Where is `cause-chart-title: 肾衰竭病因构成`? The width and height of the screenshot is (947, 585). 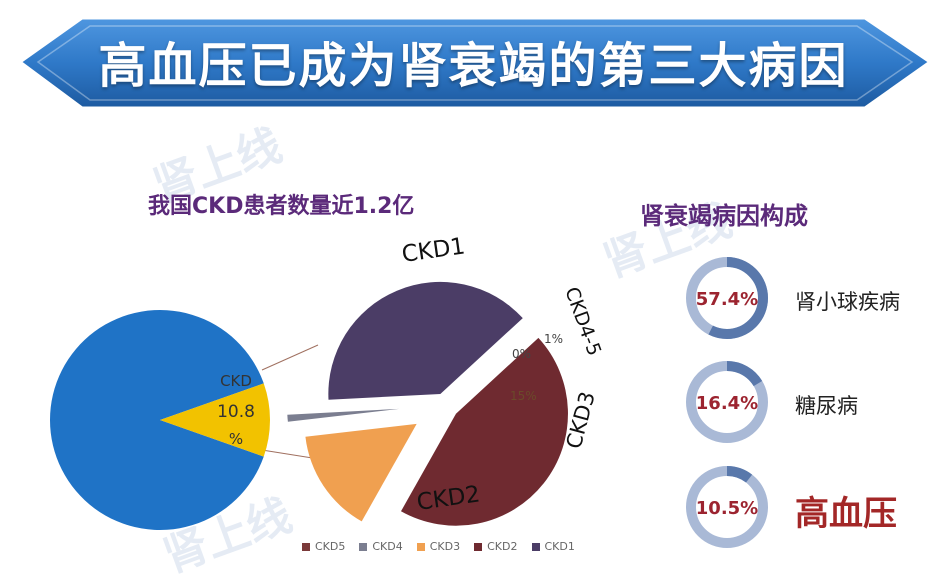
cause-chart-title: 肾衰竭病因构成 is located at coordinates (724, 216).